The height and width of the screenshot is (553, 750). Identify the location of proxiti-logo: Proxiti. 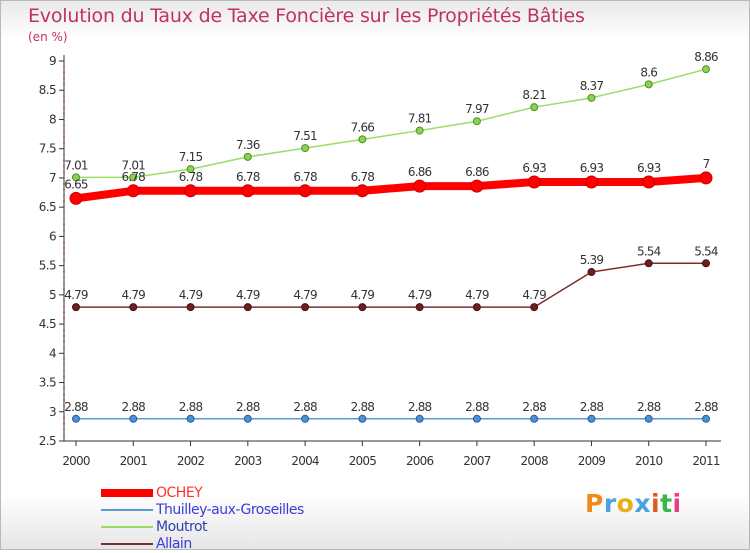
(633, 503).